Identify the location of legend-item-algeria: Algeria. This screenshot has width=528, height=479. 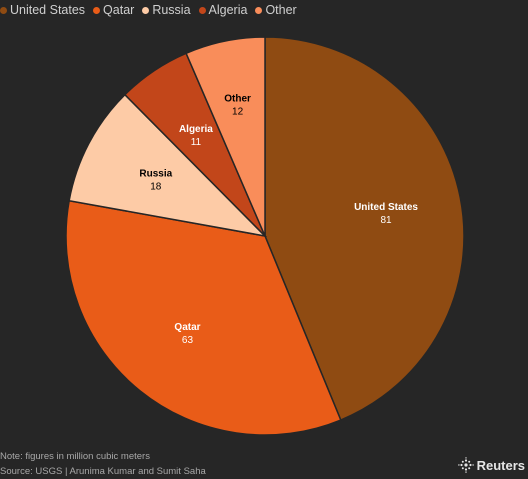
(223, 10).